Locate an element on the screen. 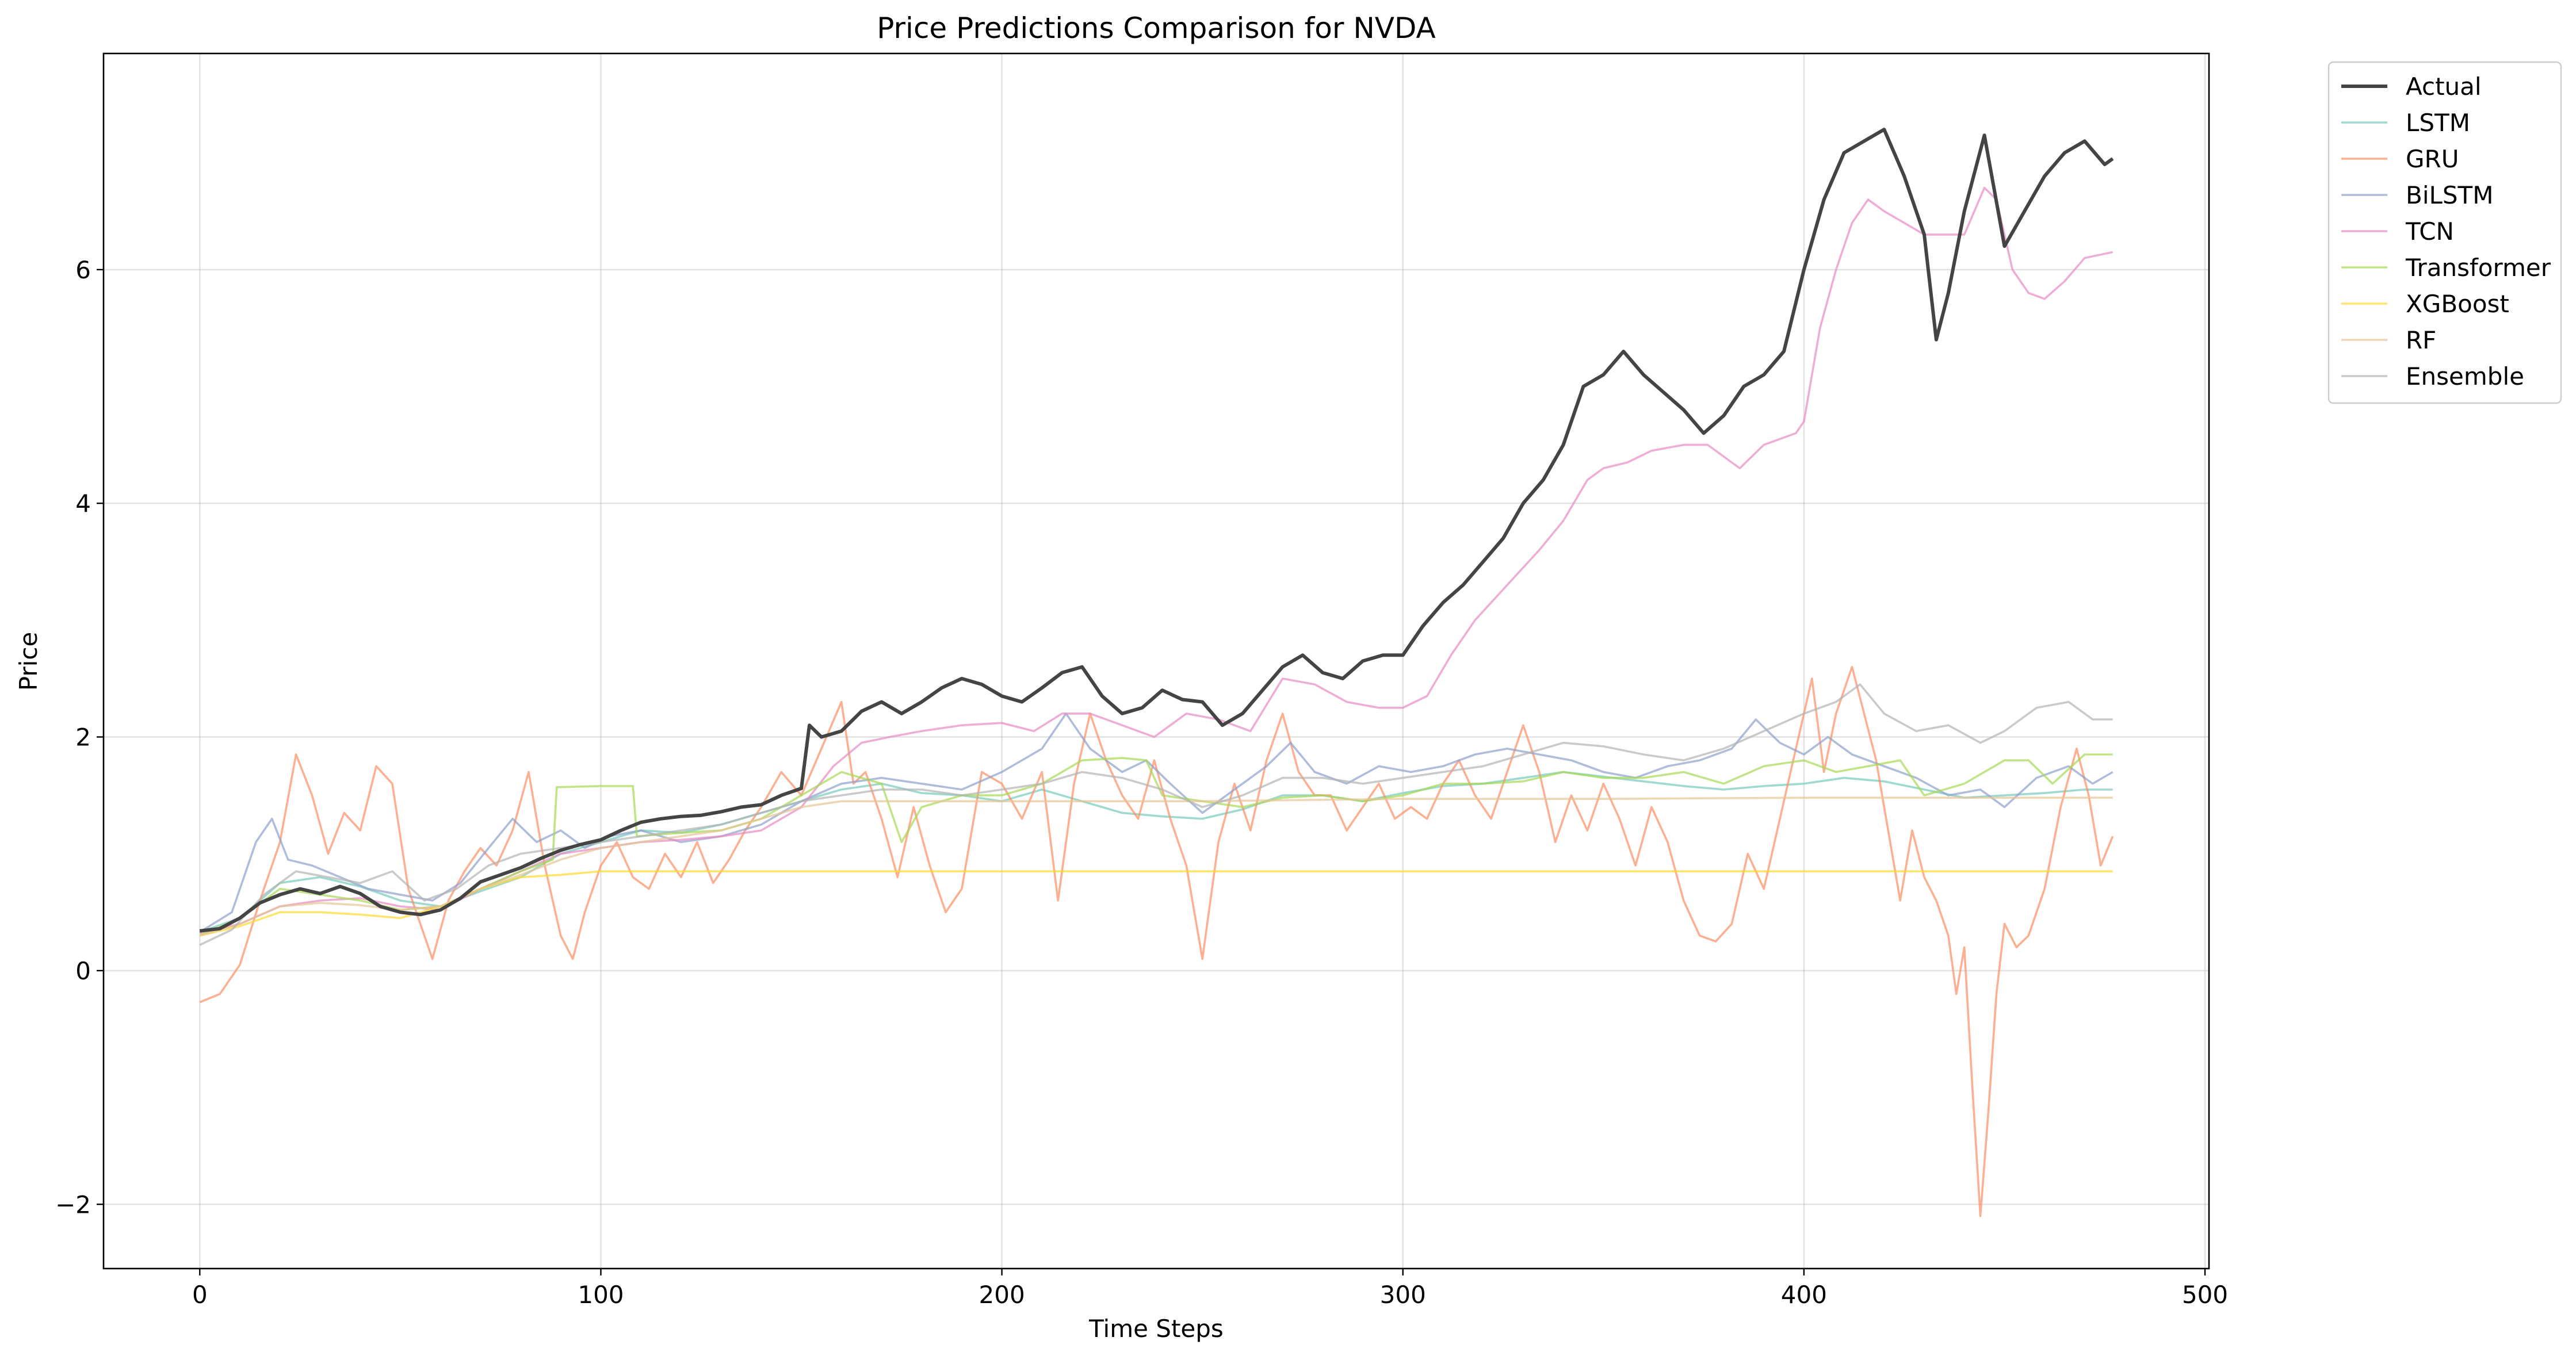  legend-label-gru: GRU is located at coordinates (2432, 159).